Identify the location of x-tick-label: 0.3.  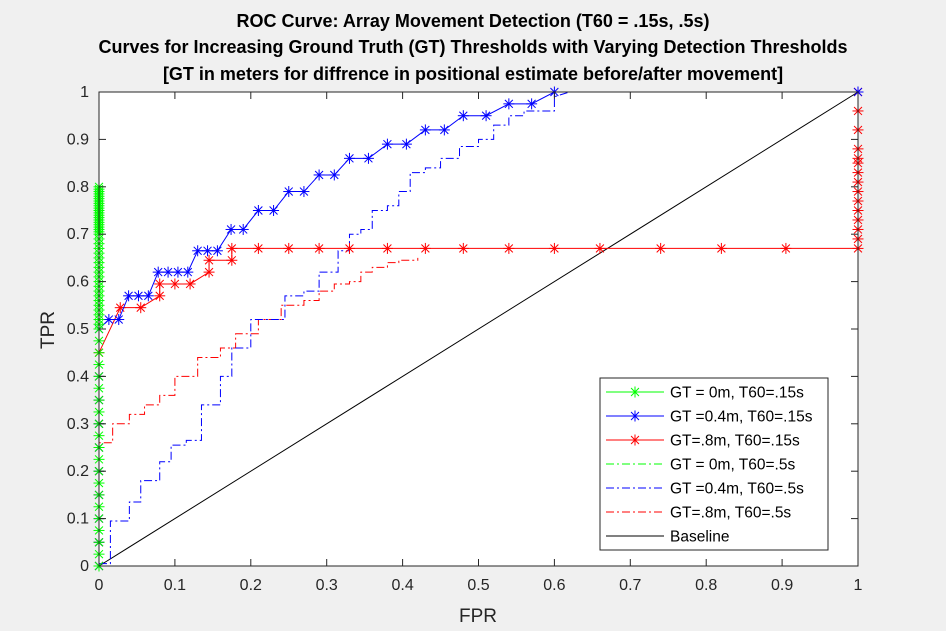
(327, 585).